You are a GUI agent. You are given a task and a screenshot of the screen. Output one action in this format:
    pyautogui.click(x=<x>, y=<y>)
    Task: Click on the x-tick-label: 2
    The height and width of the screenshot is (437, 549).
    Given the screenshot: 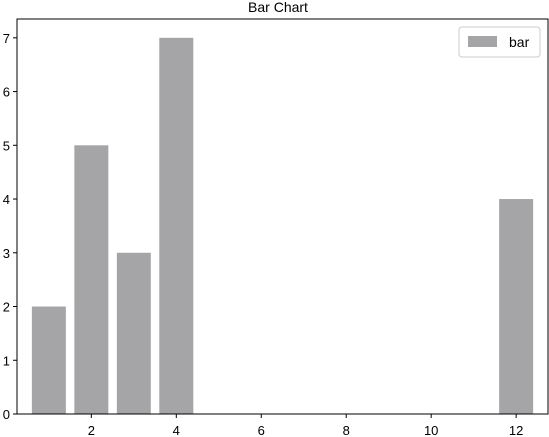 What is the action you would take?
    pyautogui.click(x=91, y=430)
    